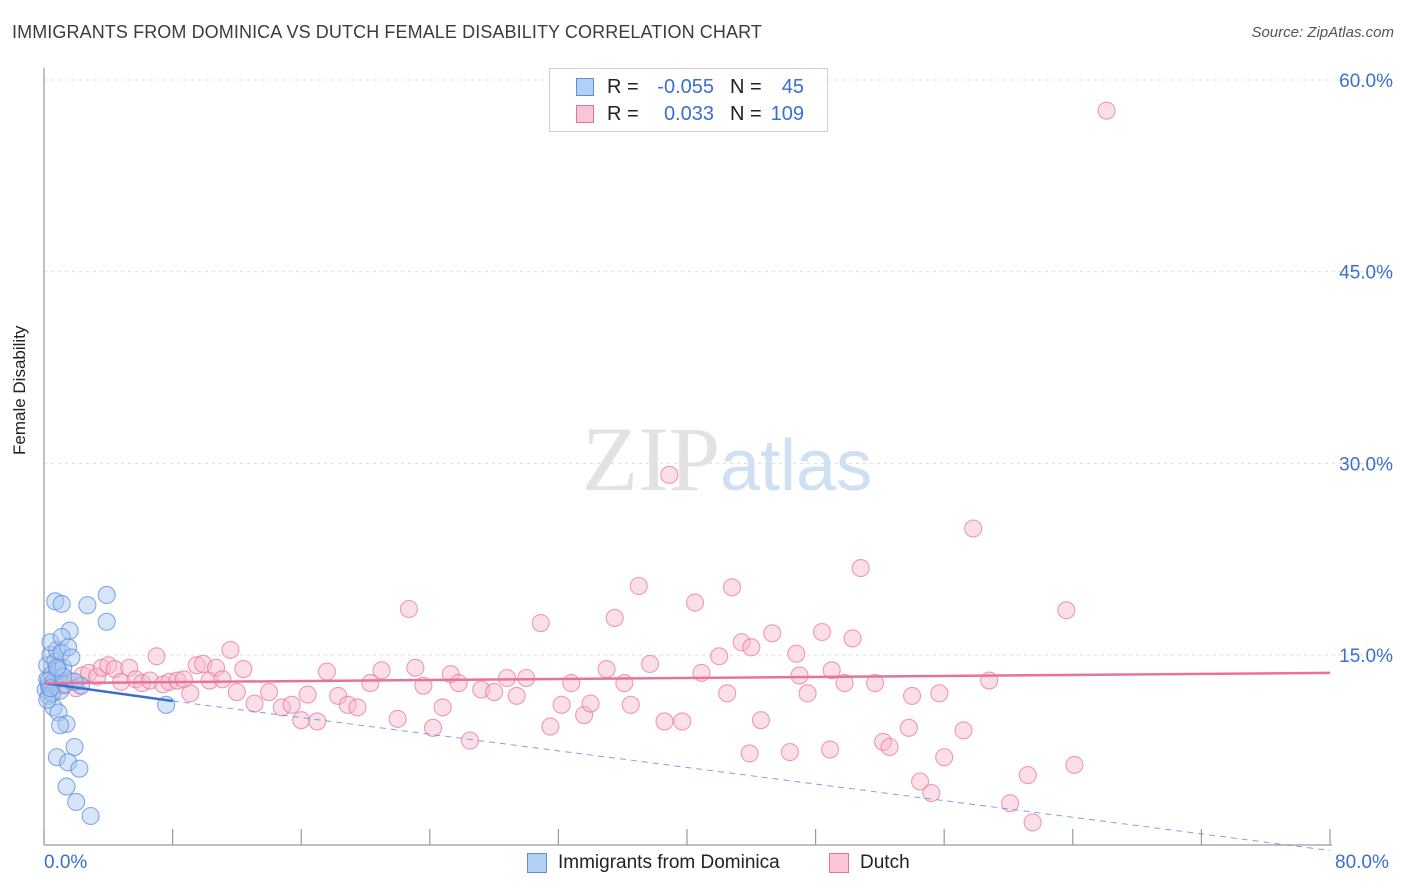  I want to click on y-axis-label: Female Disability, so click(19, 390).